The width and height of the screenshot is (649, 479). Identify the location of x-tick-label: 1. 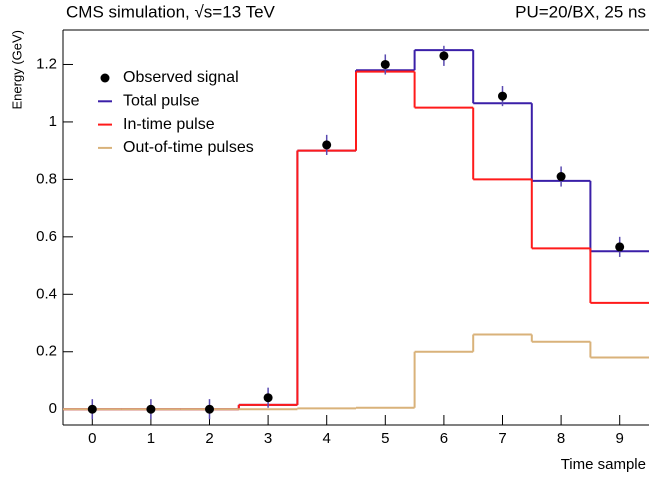
(151, 438).